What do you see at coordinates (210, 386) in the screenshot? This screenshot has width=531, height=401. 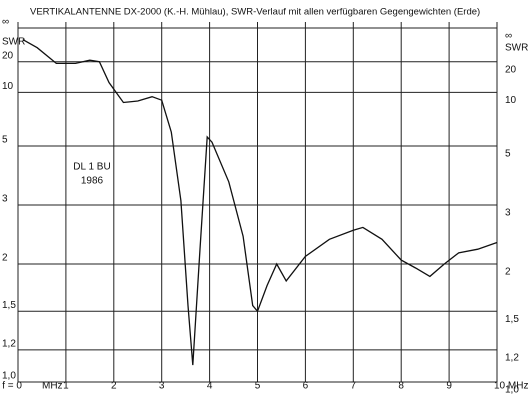 I see `x-tick-label: 4` at bounding box center [210, 386].